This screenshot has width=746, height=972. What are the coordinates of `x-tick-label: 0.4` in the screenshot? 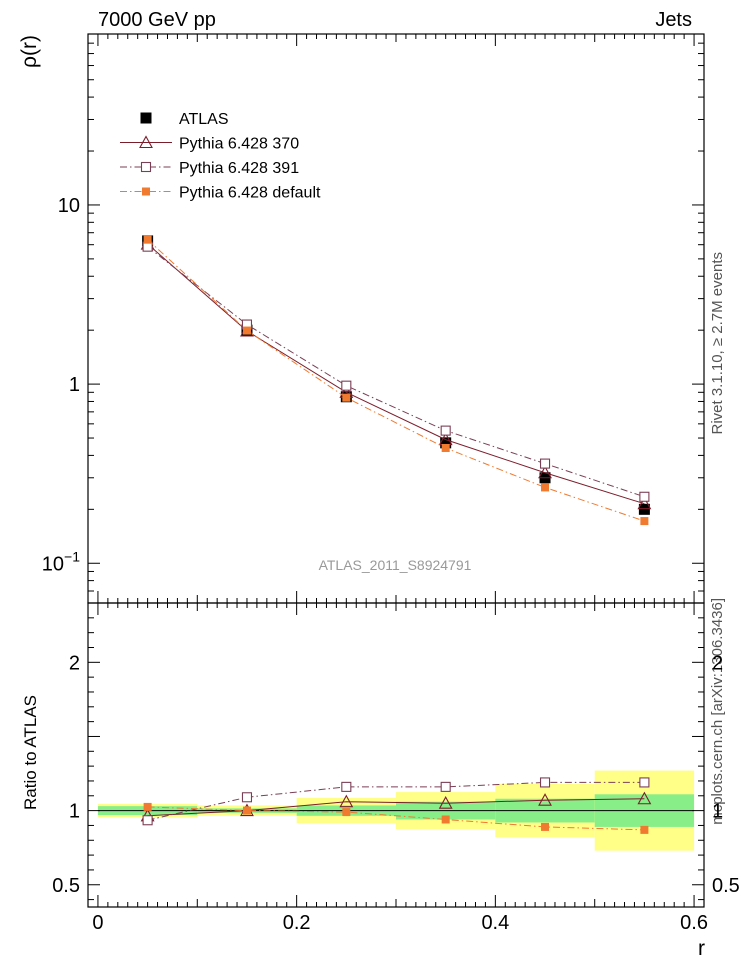 It's located at (495, 923).